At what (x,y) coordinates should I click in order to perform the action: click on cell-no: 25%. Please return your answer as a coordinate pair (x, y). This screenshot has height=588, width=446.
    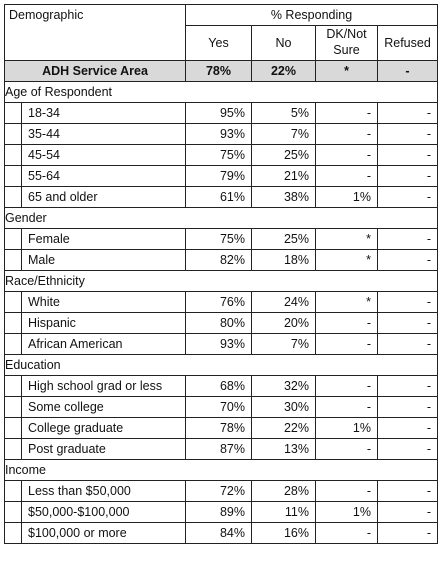
    Looking at the image, I should click on (283, 239).